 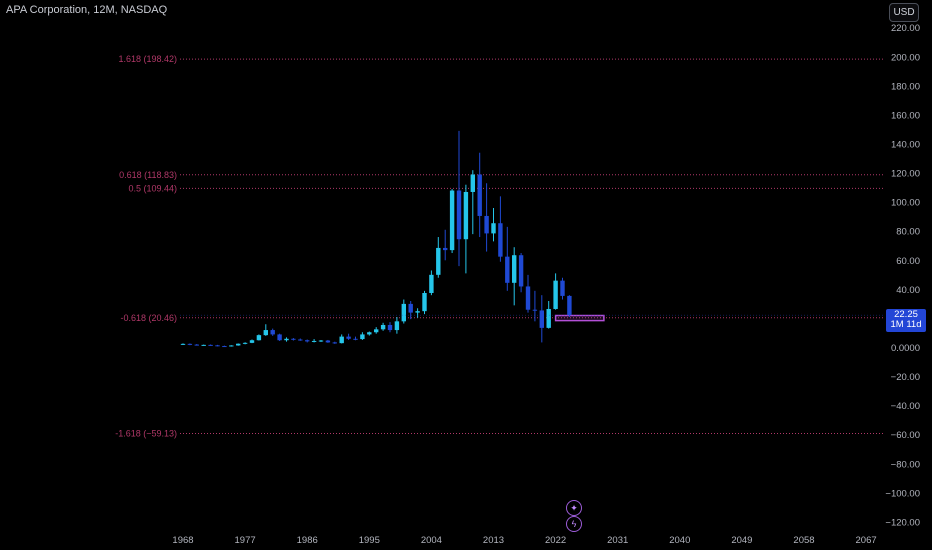 I want to click on currency-button: USD, so click(x=904, y=12).